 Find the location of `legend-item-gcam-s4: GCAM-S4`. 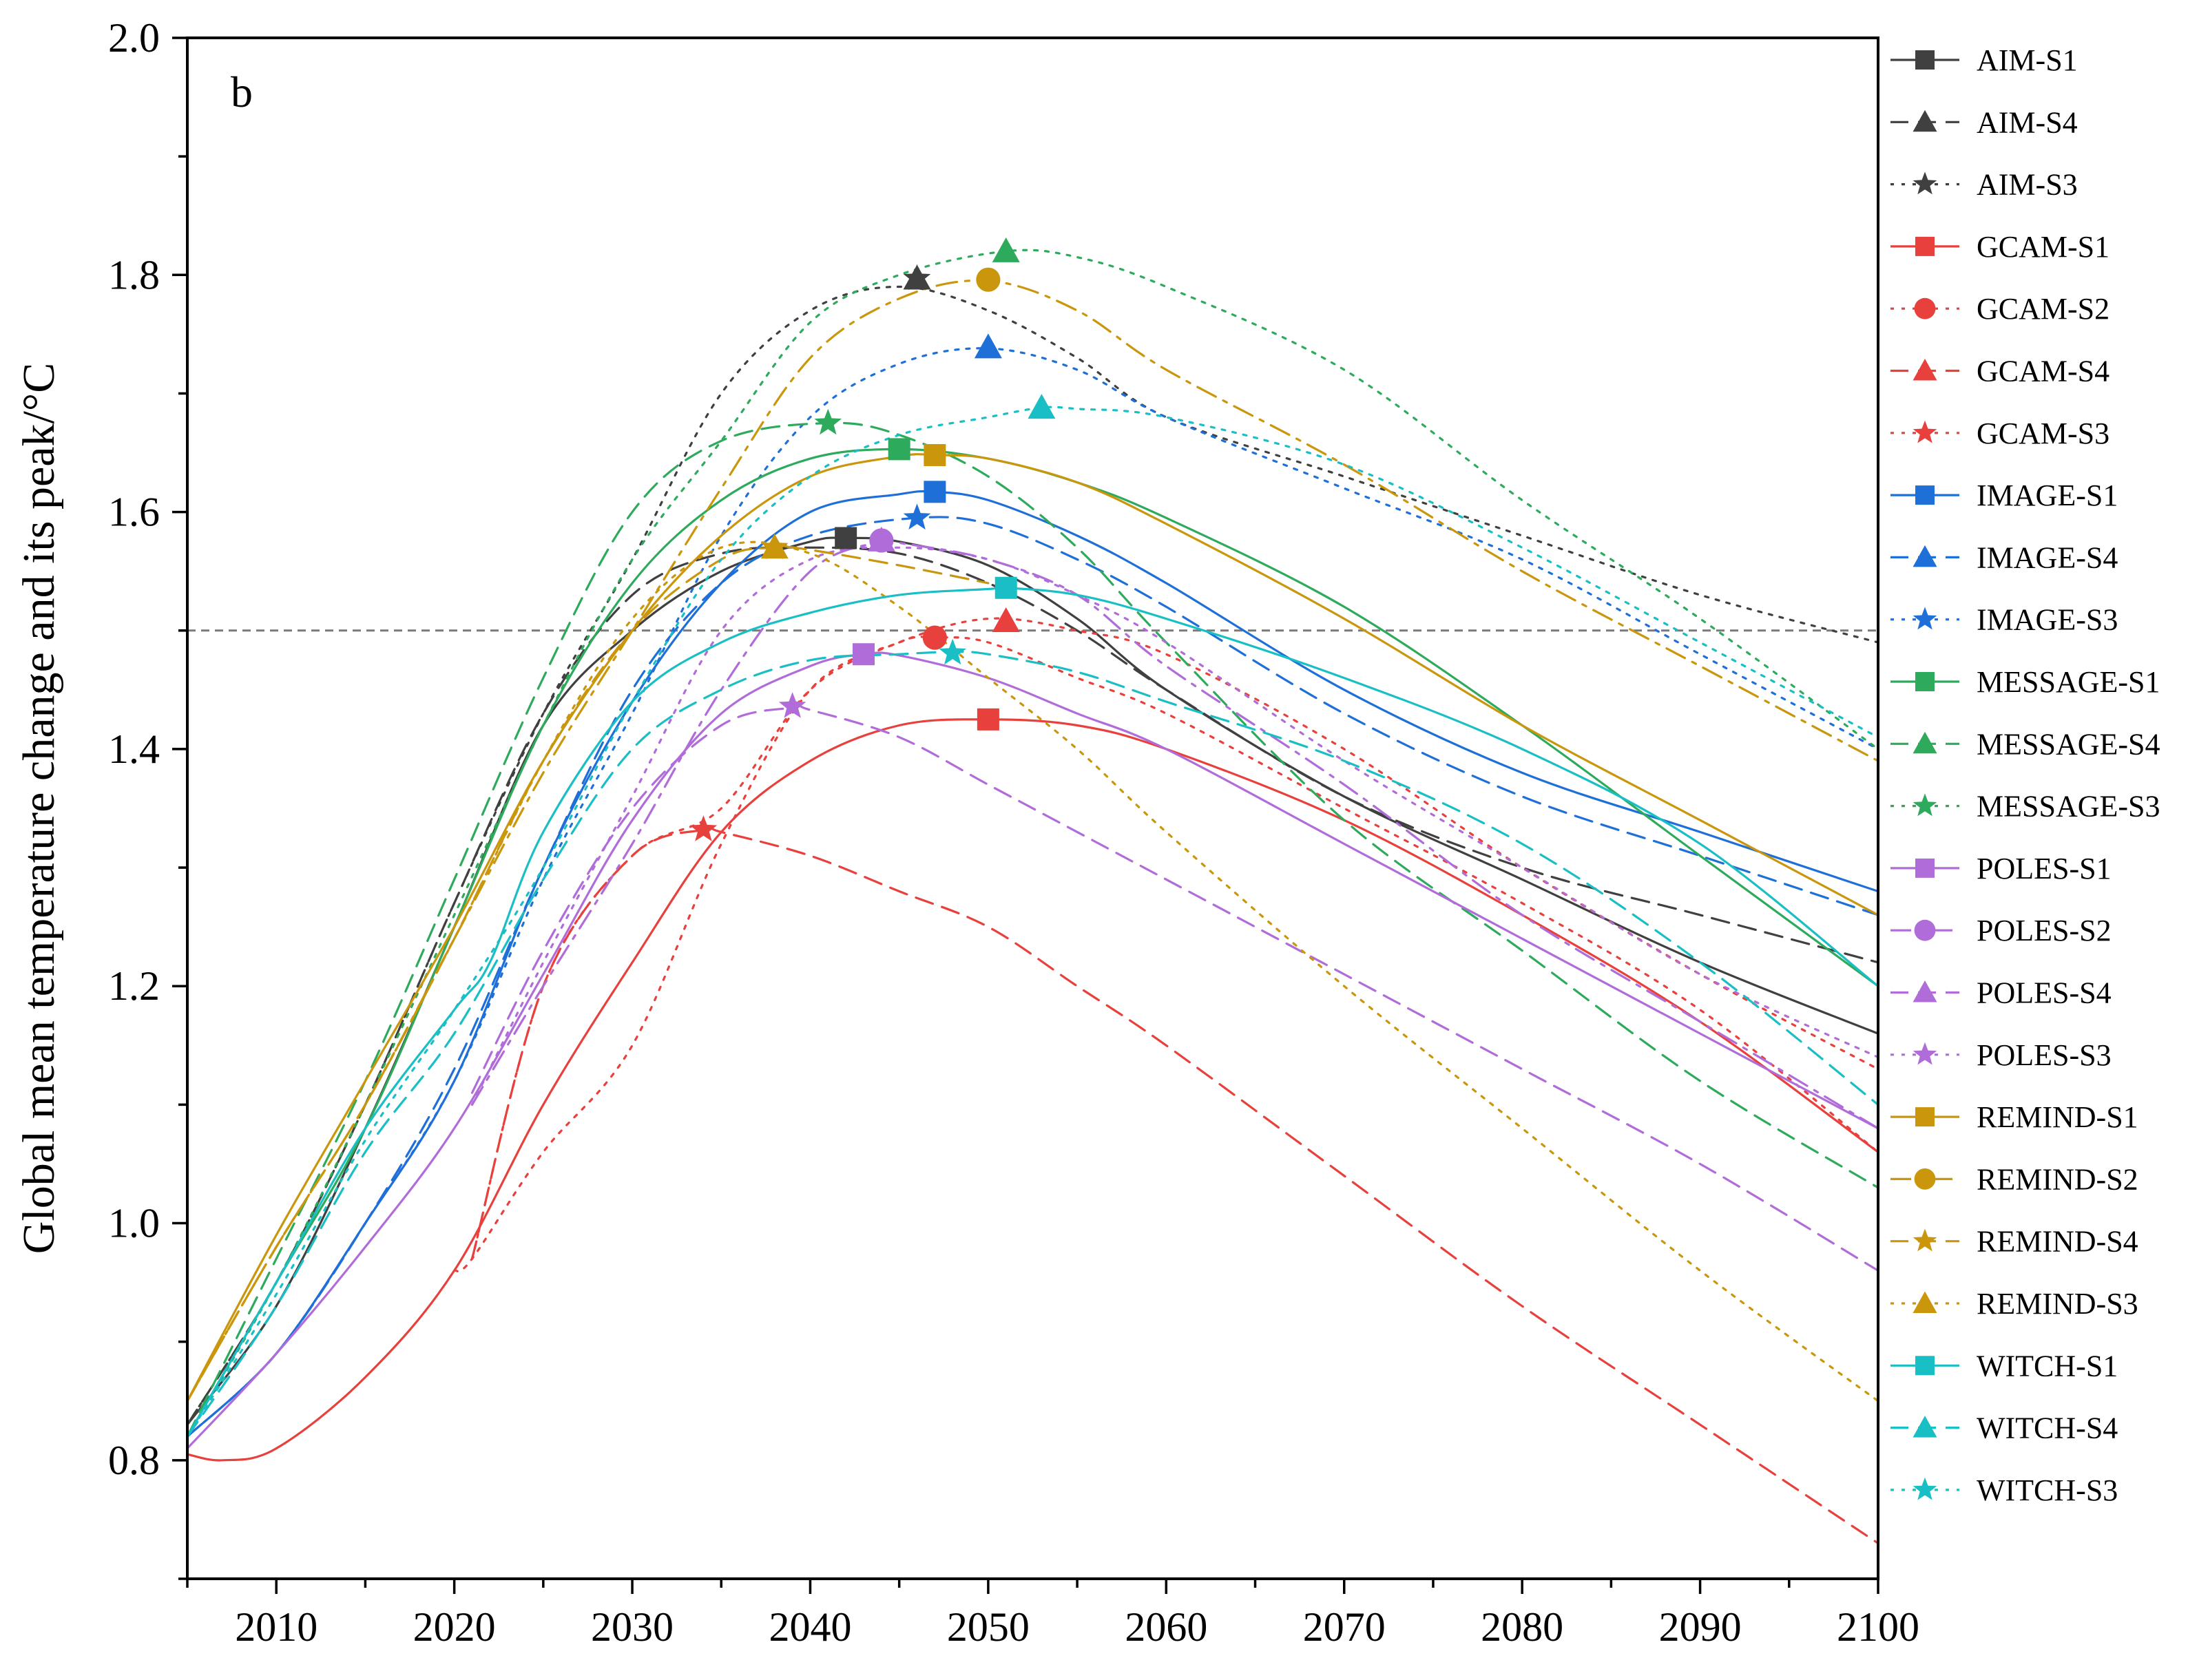

legend-item-gcam-s4: GCAM-S4 is located at coordinates (2000, 371).